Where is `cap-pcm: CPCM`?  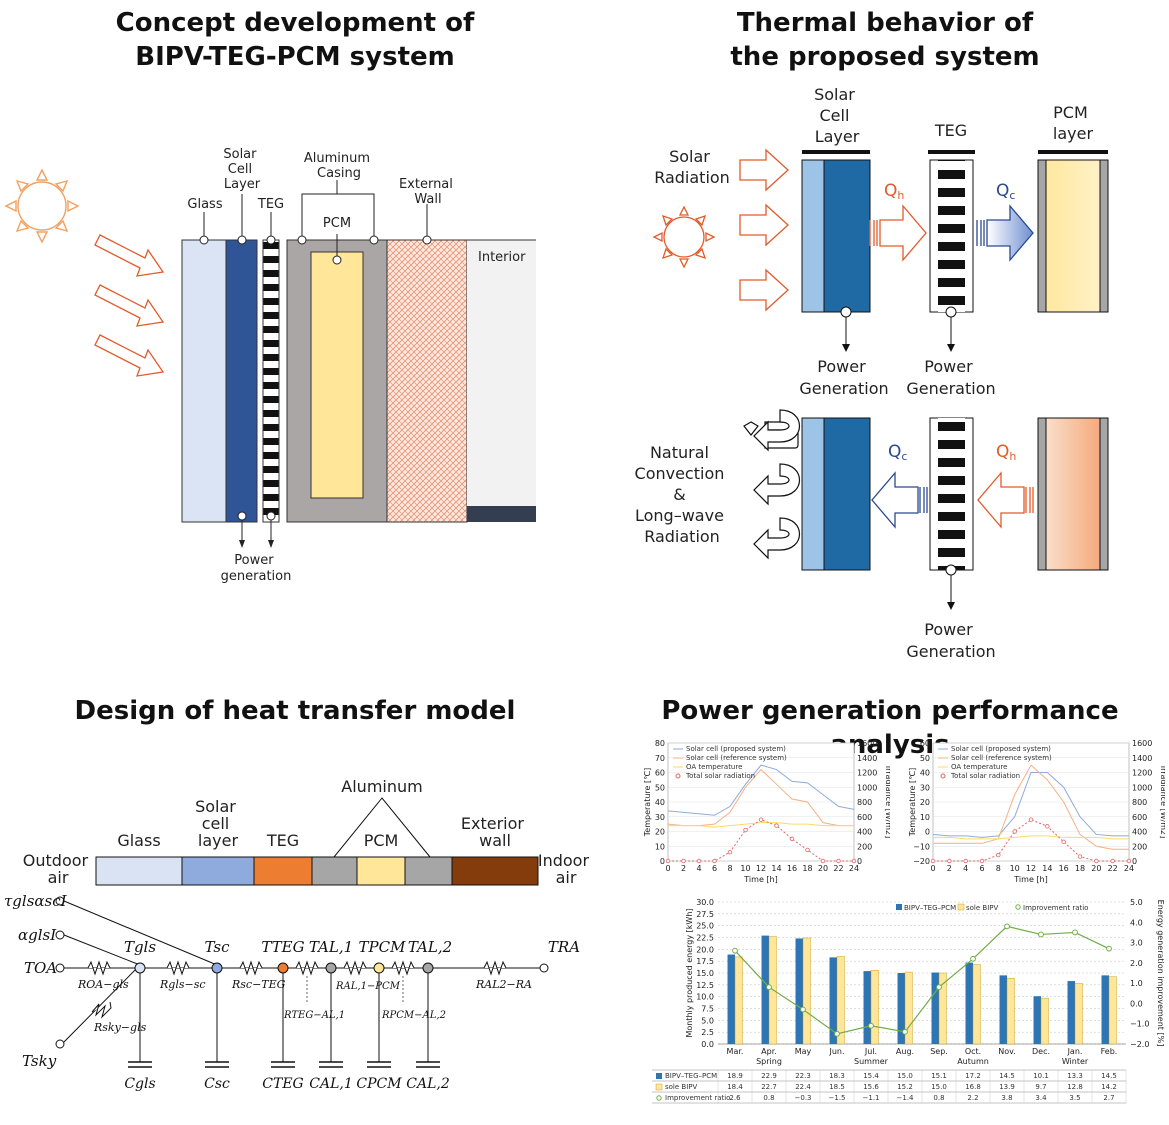
cap-pcm: CPCM is located at coordinates (379, 1084).